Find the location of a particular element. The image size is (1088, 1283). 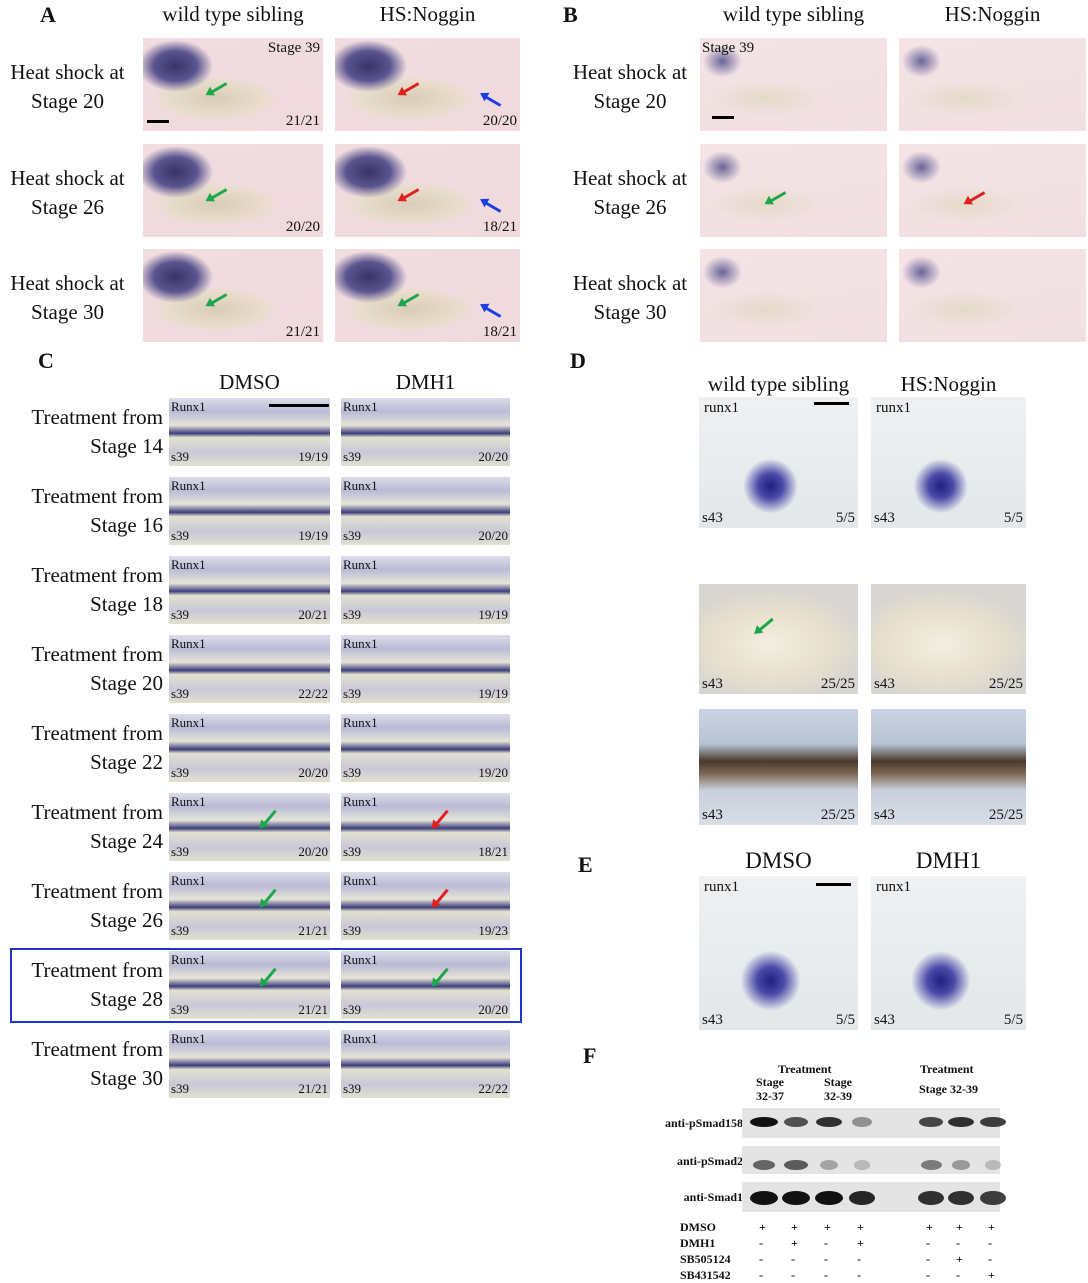

count-label: 18/21 is located at coordinates (493, 851).